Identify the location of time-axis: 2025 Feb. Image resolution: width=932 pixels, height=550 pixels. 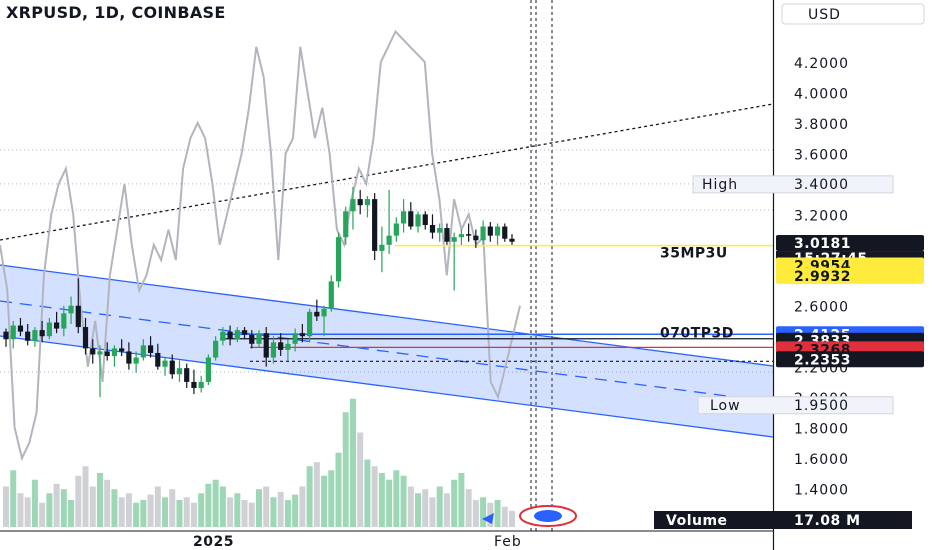
(386, 527).